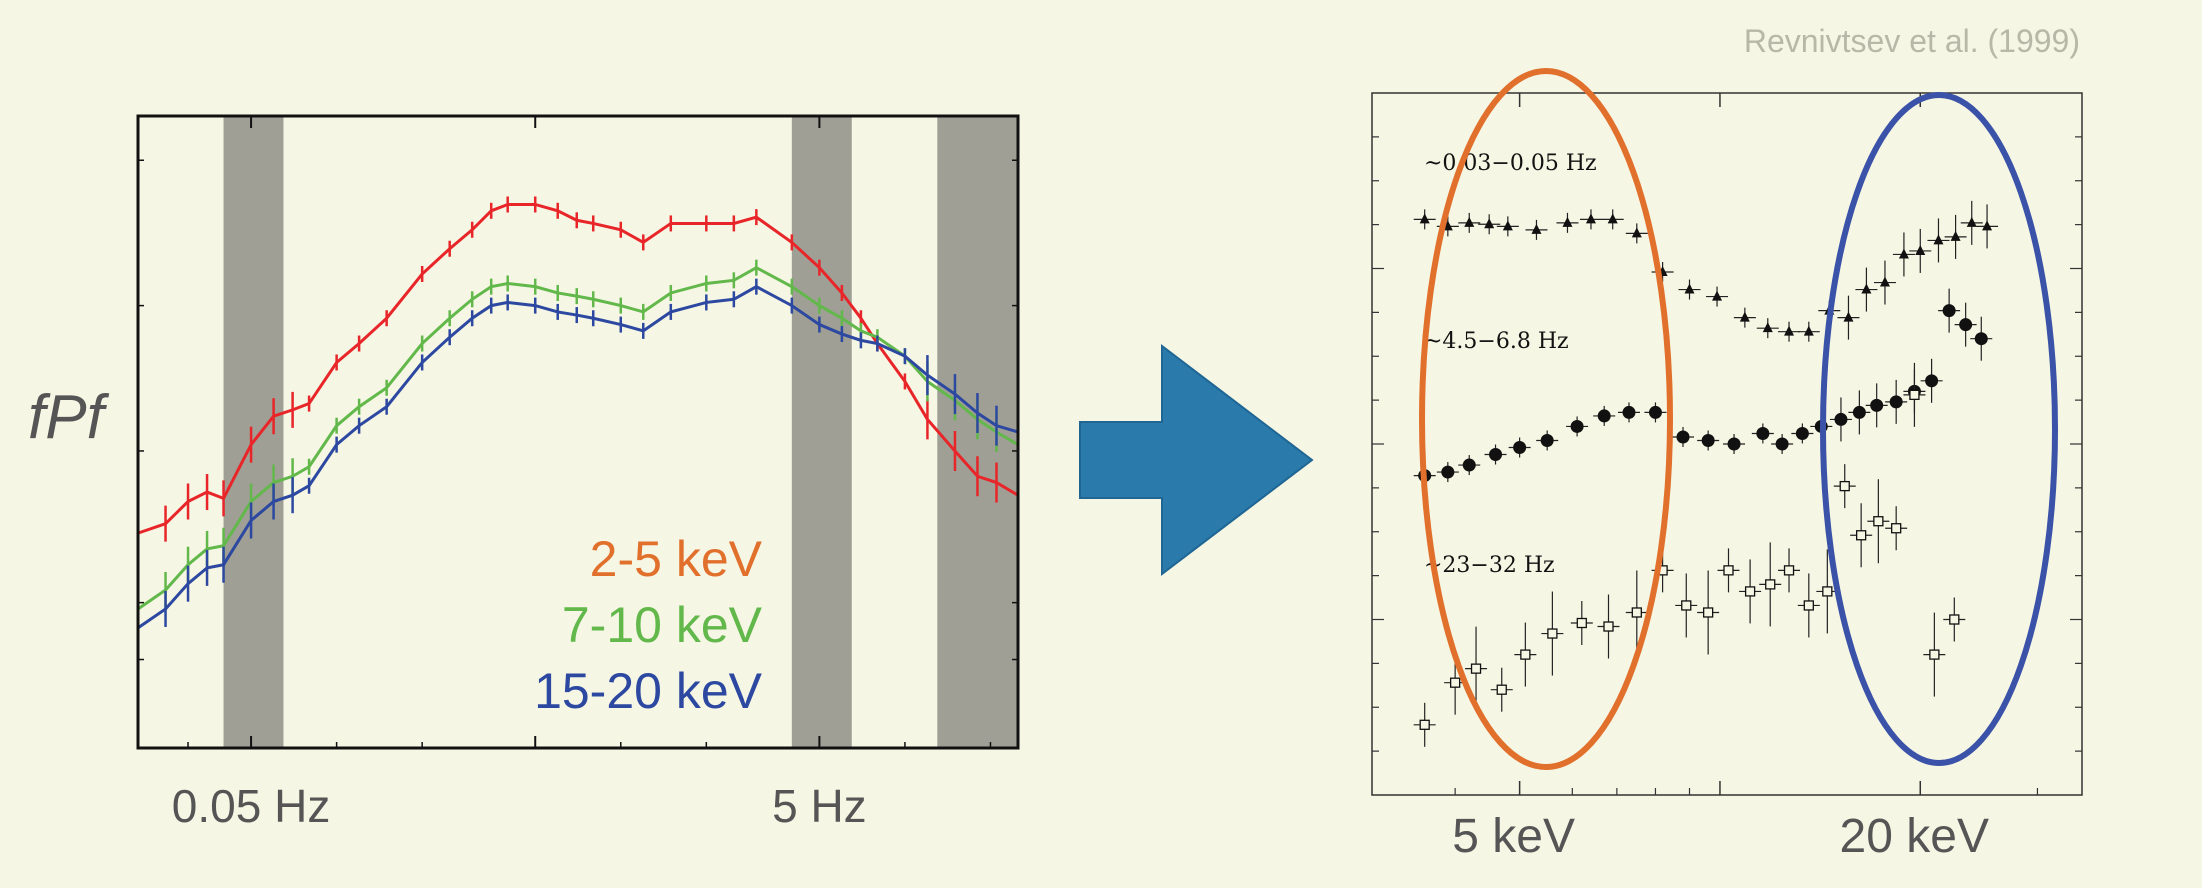 Image resolution: width=2202 pixels, height=888 pixels. I want to click on right-x-tick-labels: 5 keV 20 keV, so click(1720, 836).